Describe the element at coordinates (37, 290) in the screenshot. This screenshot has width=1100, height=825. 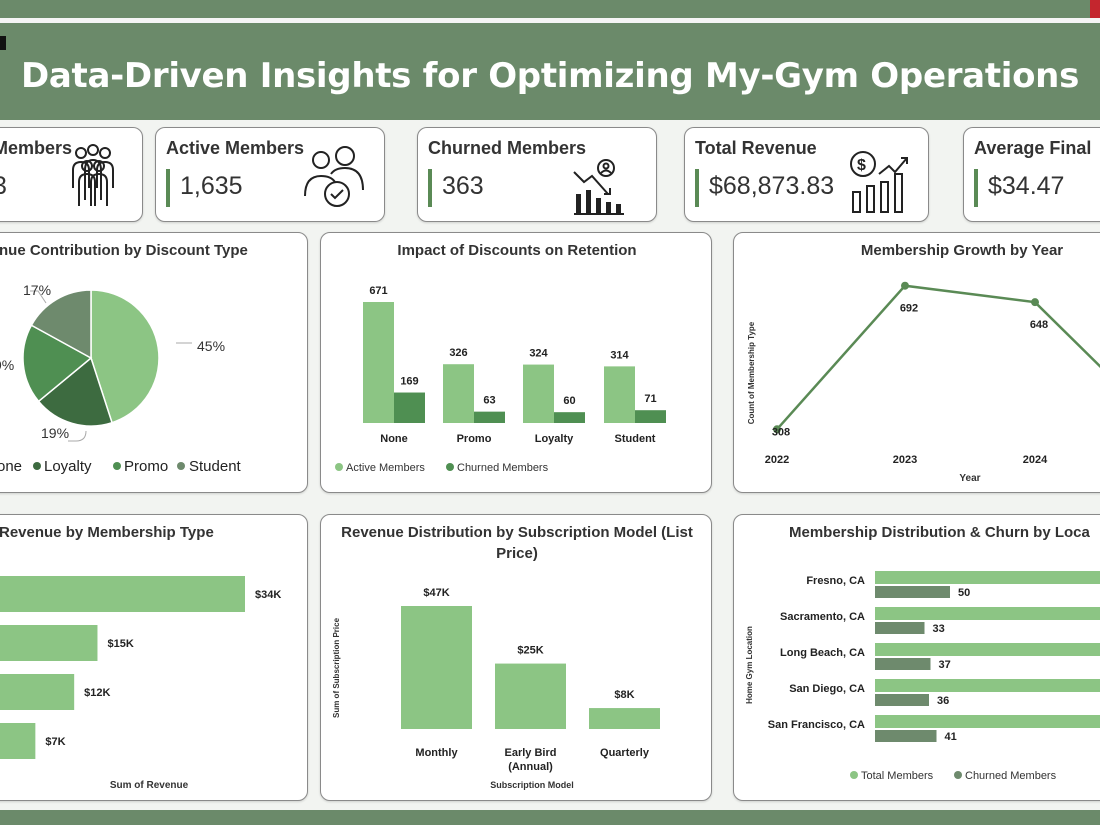
I see `pie-label: 17%` at that location.